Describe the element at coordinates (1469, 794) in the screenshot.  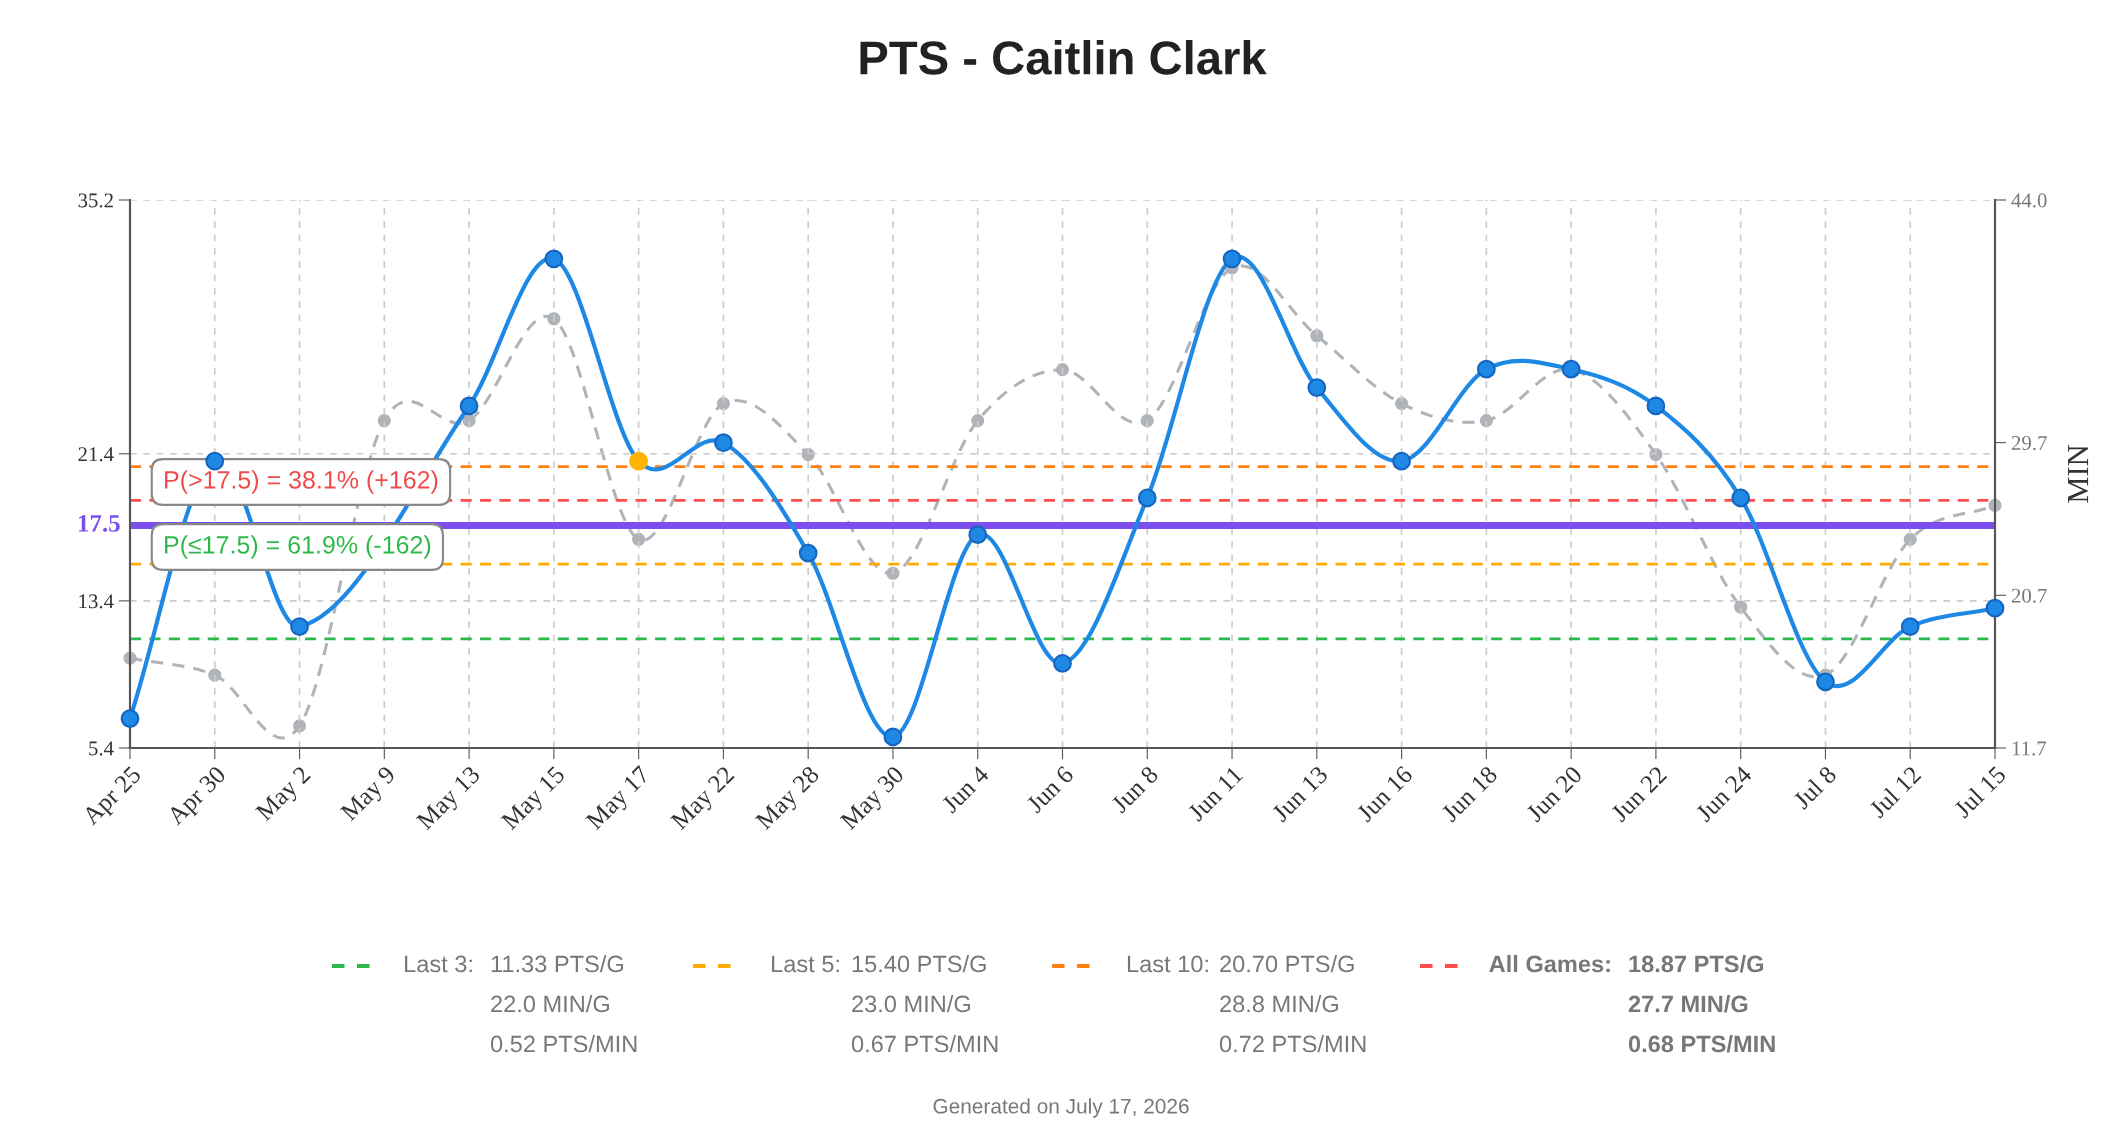
I see `x-tick-label: Jun 18` at that location.